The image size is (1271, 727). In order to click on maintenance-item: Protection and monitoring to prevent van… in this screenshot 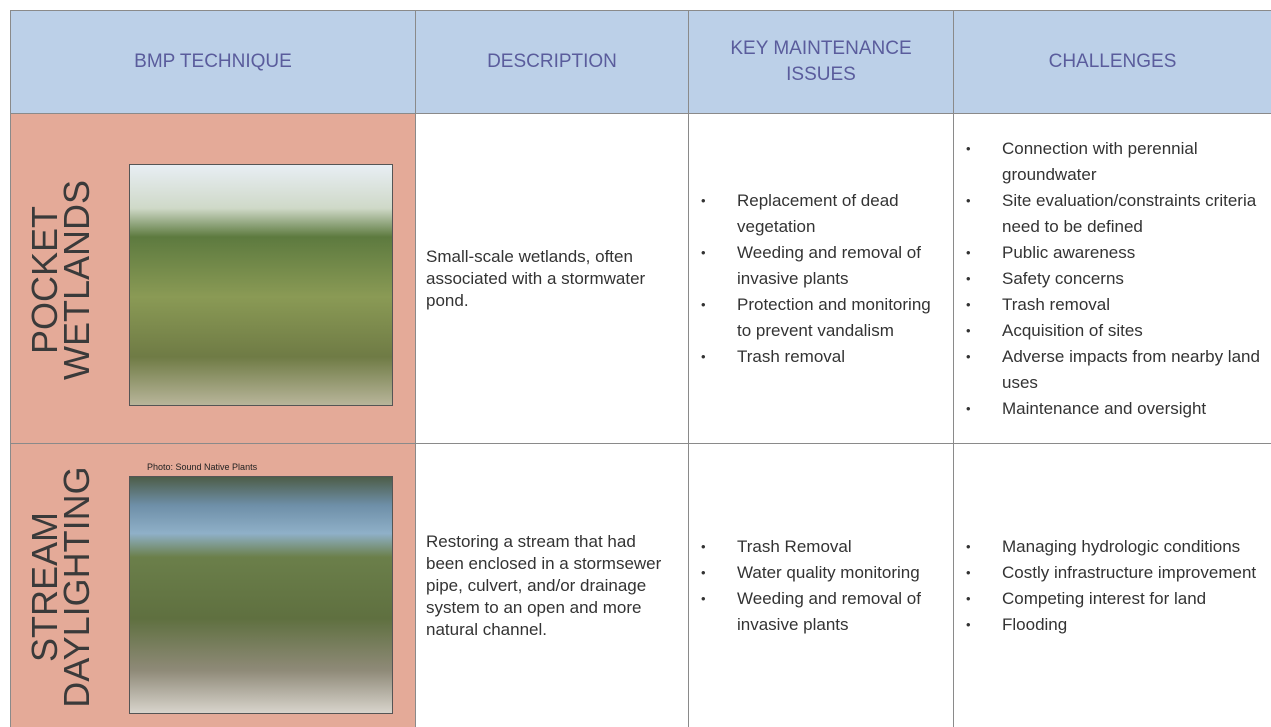, I will do `click(816, 318)`.